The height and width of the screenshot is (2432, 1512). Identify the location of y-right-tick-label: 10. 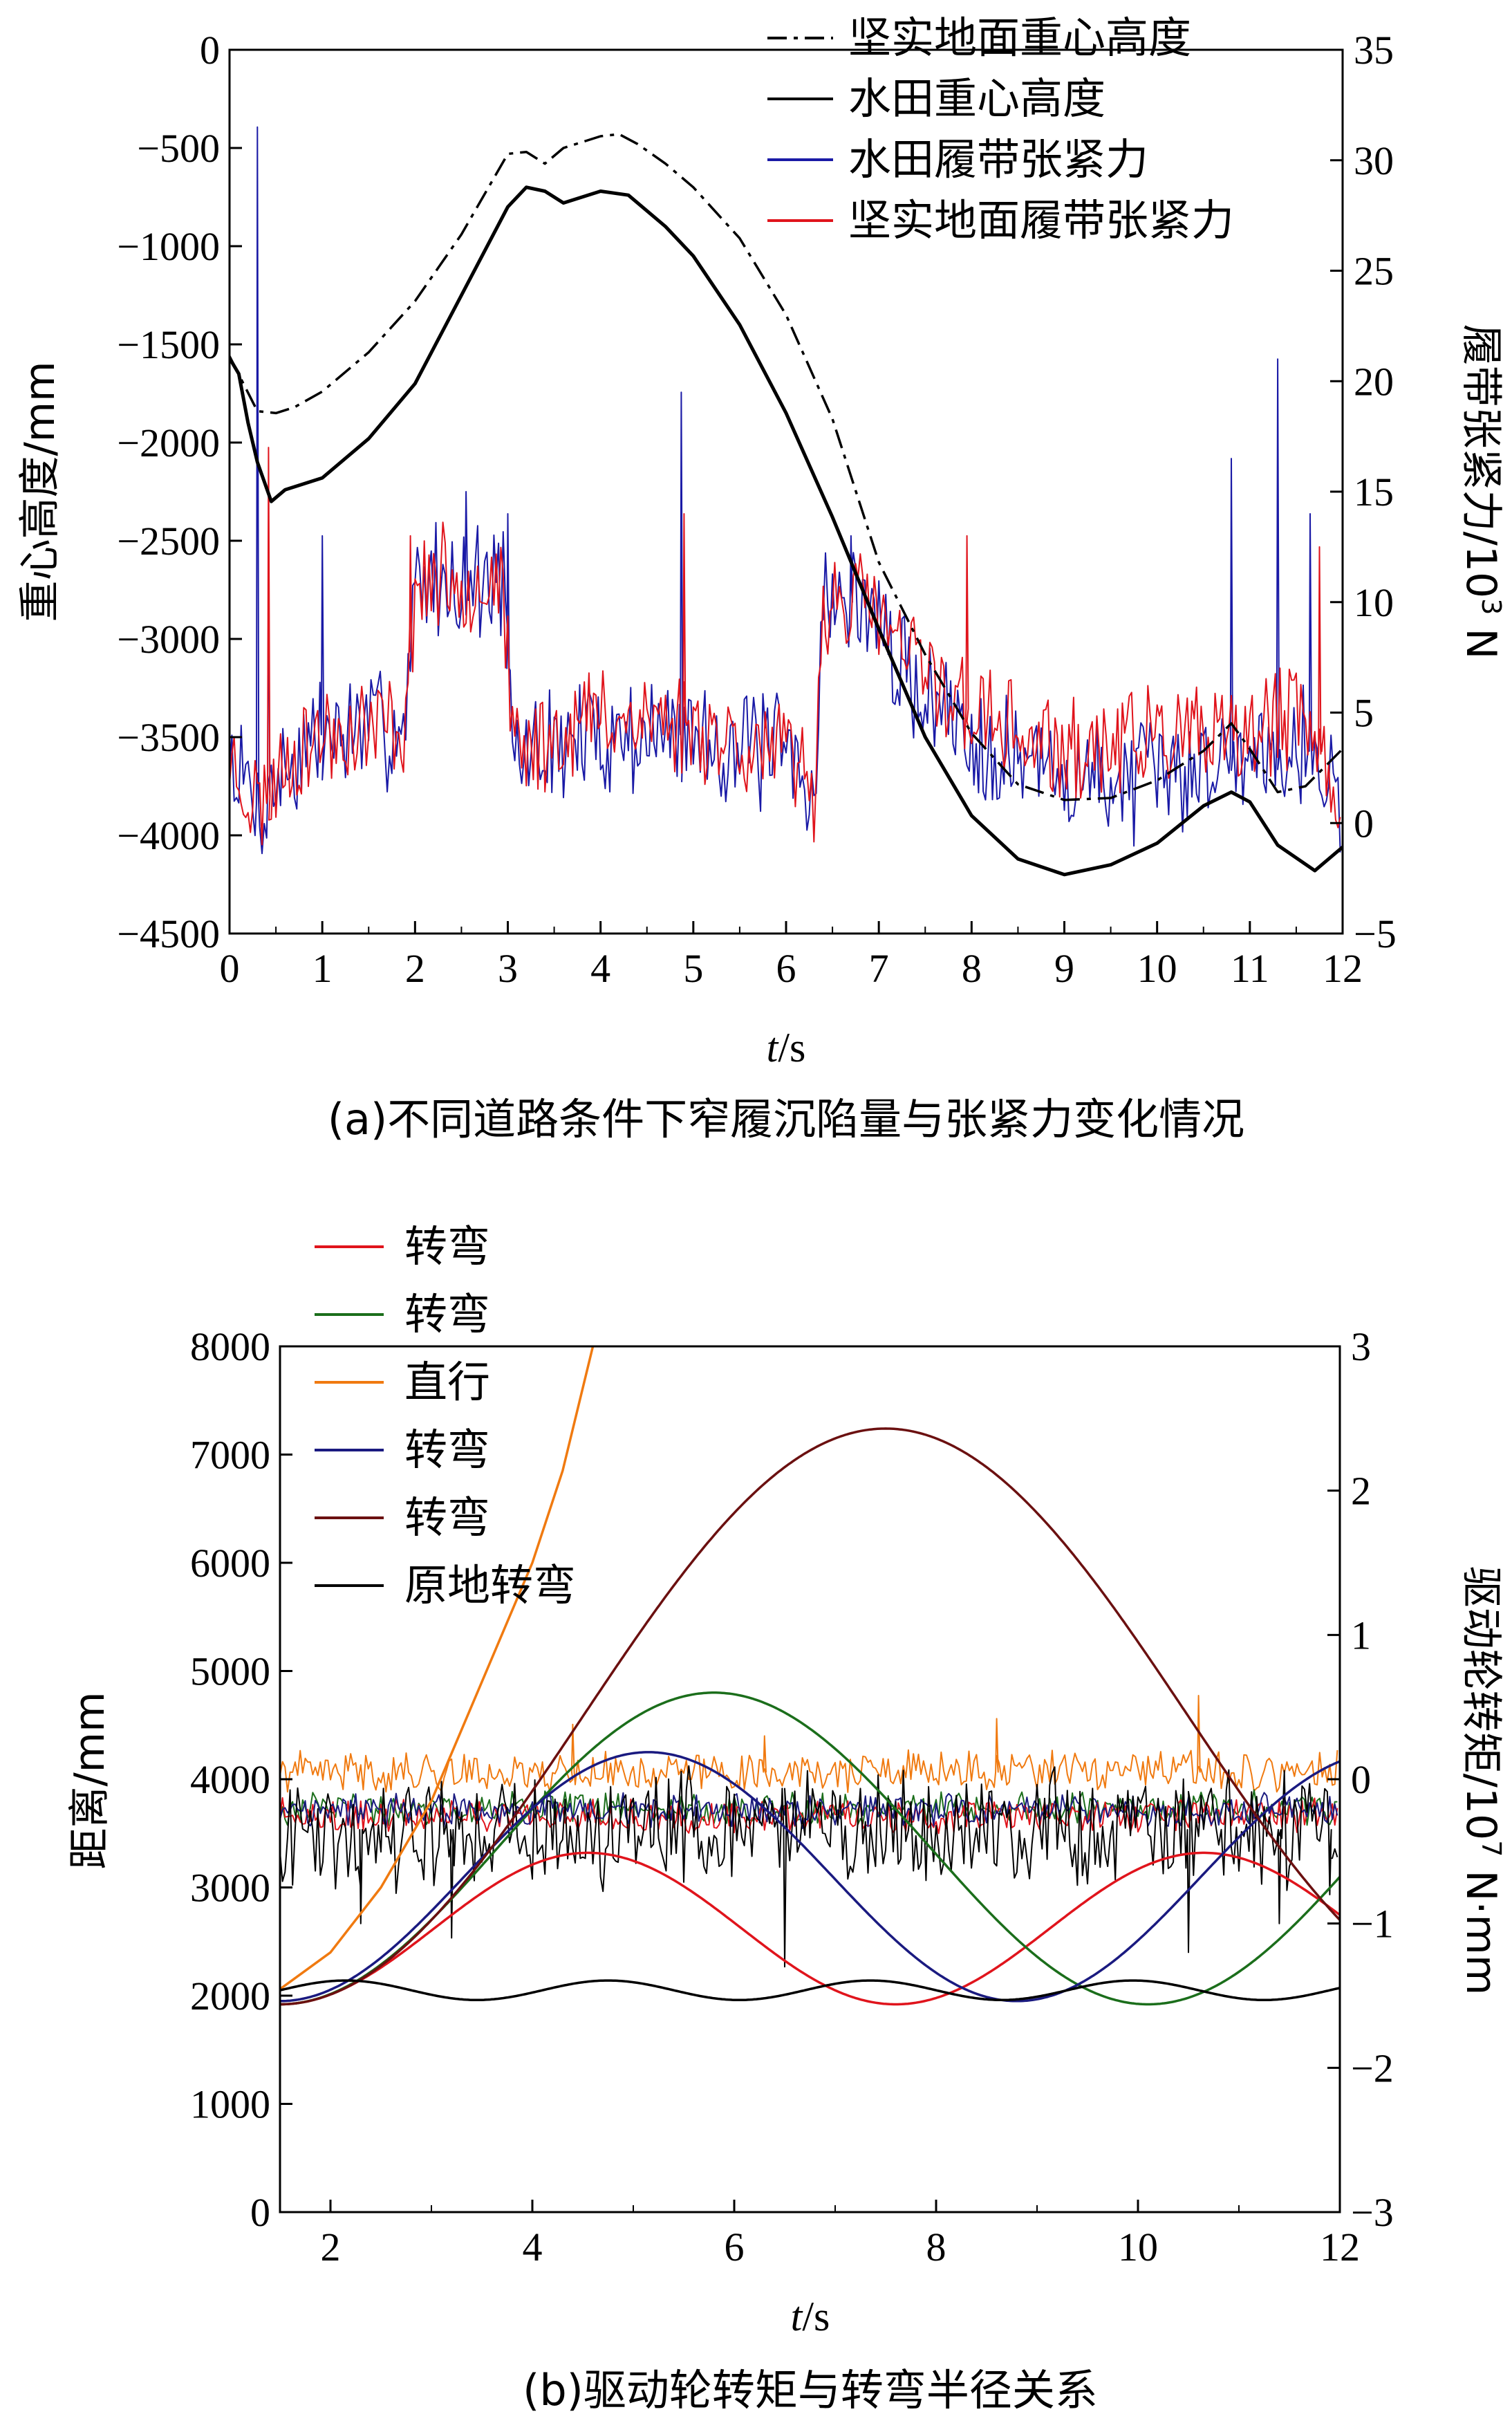
(1374, 603).